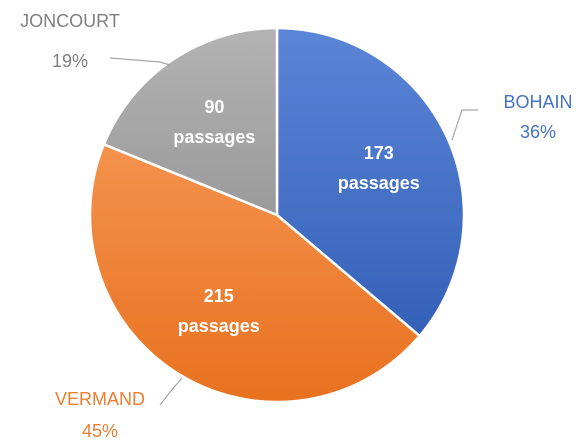  What do you see at coordinates (70, 61) in the screenshot?
I see `percentage-label: 19%` at bounding box center [70, 61].